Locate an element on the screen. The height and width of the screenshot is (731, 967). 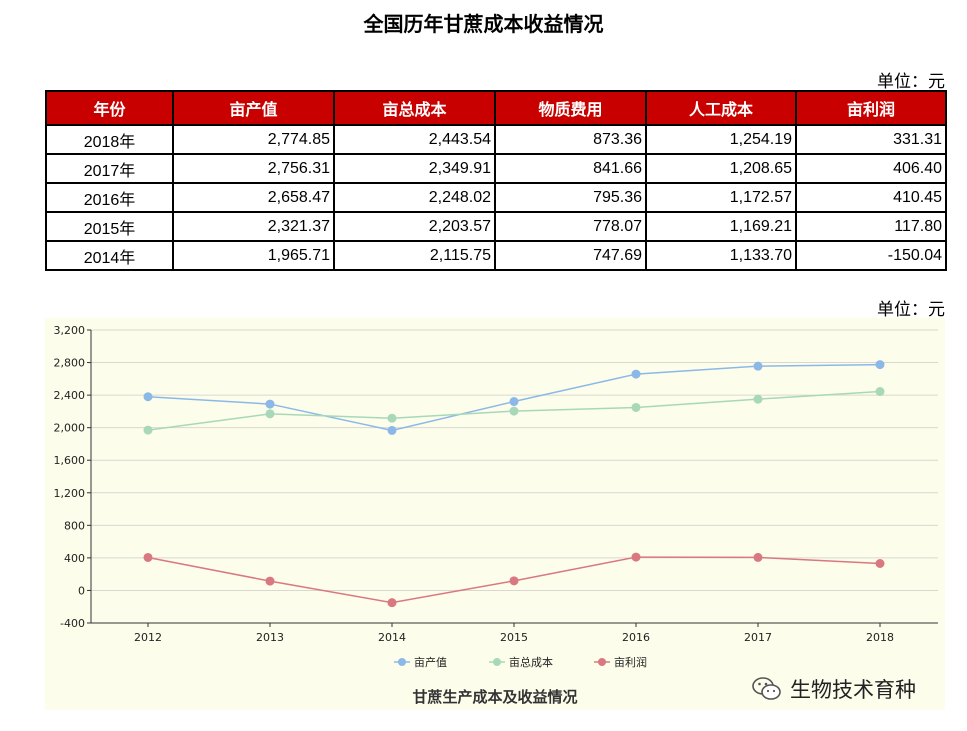
table-cell: 2,203.57 is located at coordinates (414, 226).